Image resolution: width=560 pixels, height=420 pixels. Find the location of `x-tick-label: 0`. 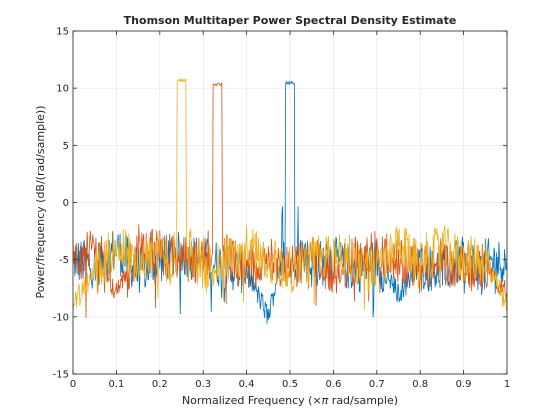

x-tick-label: 0 is located at coordinates (73, 384).